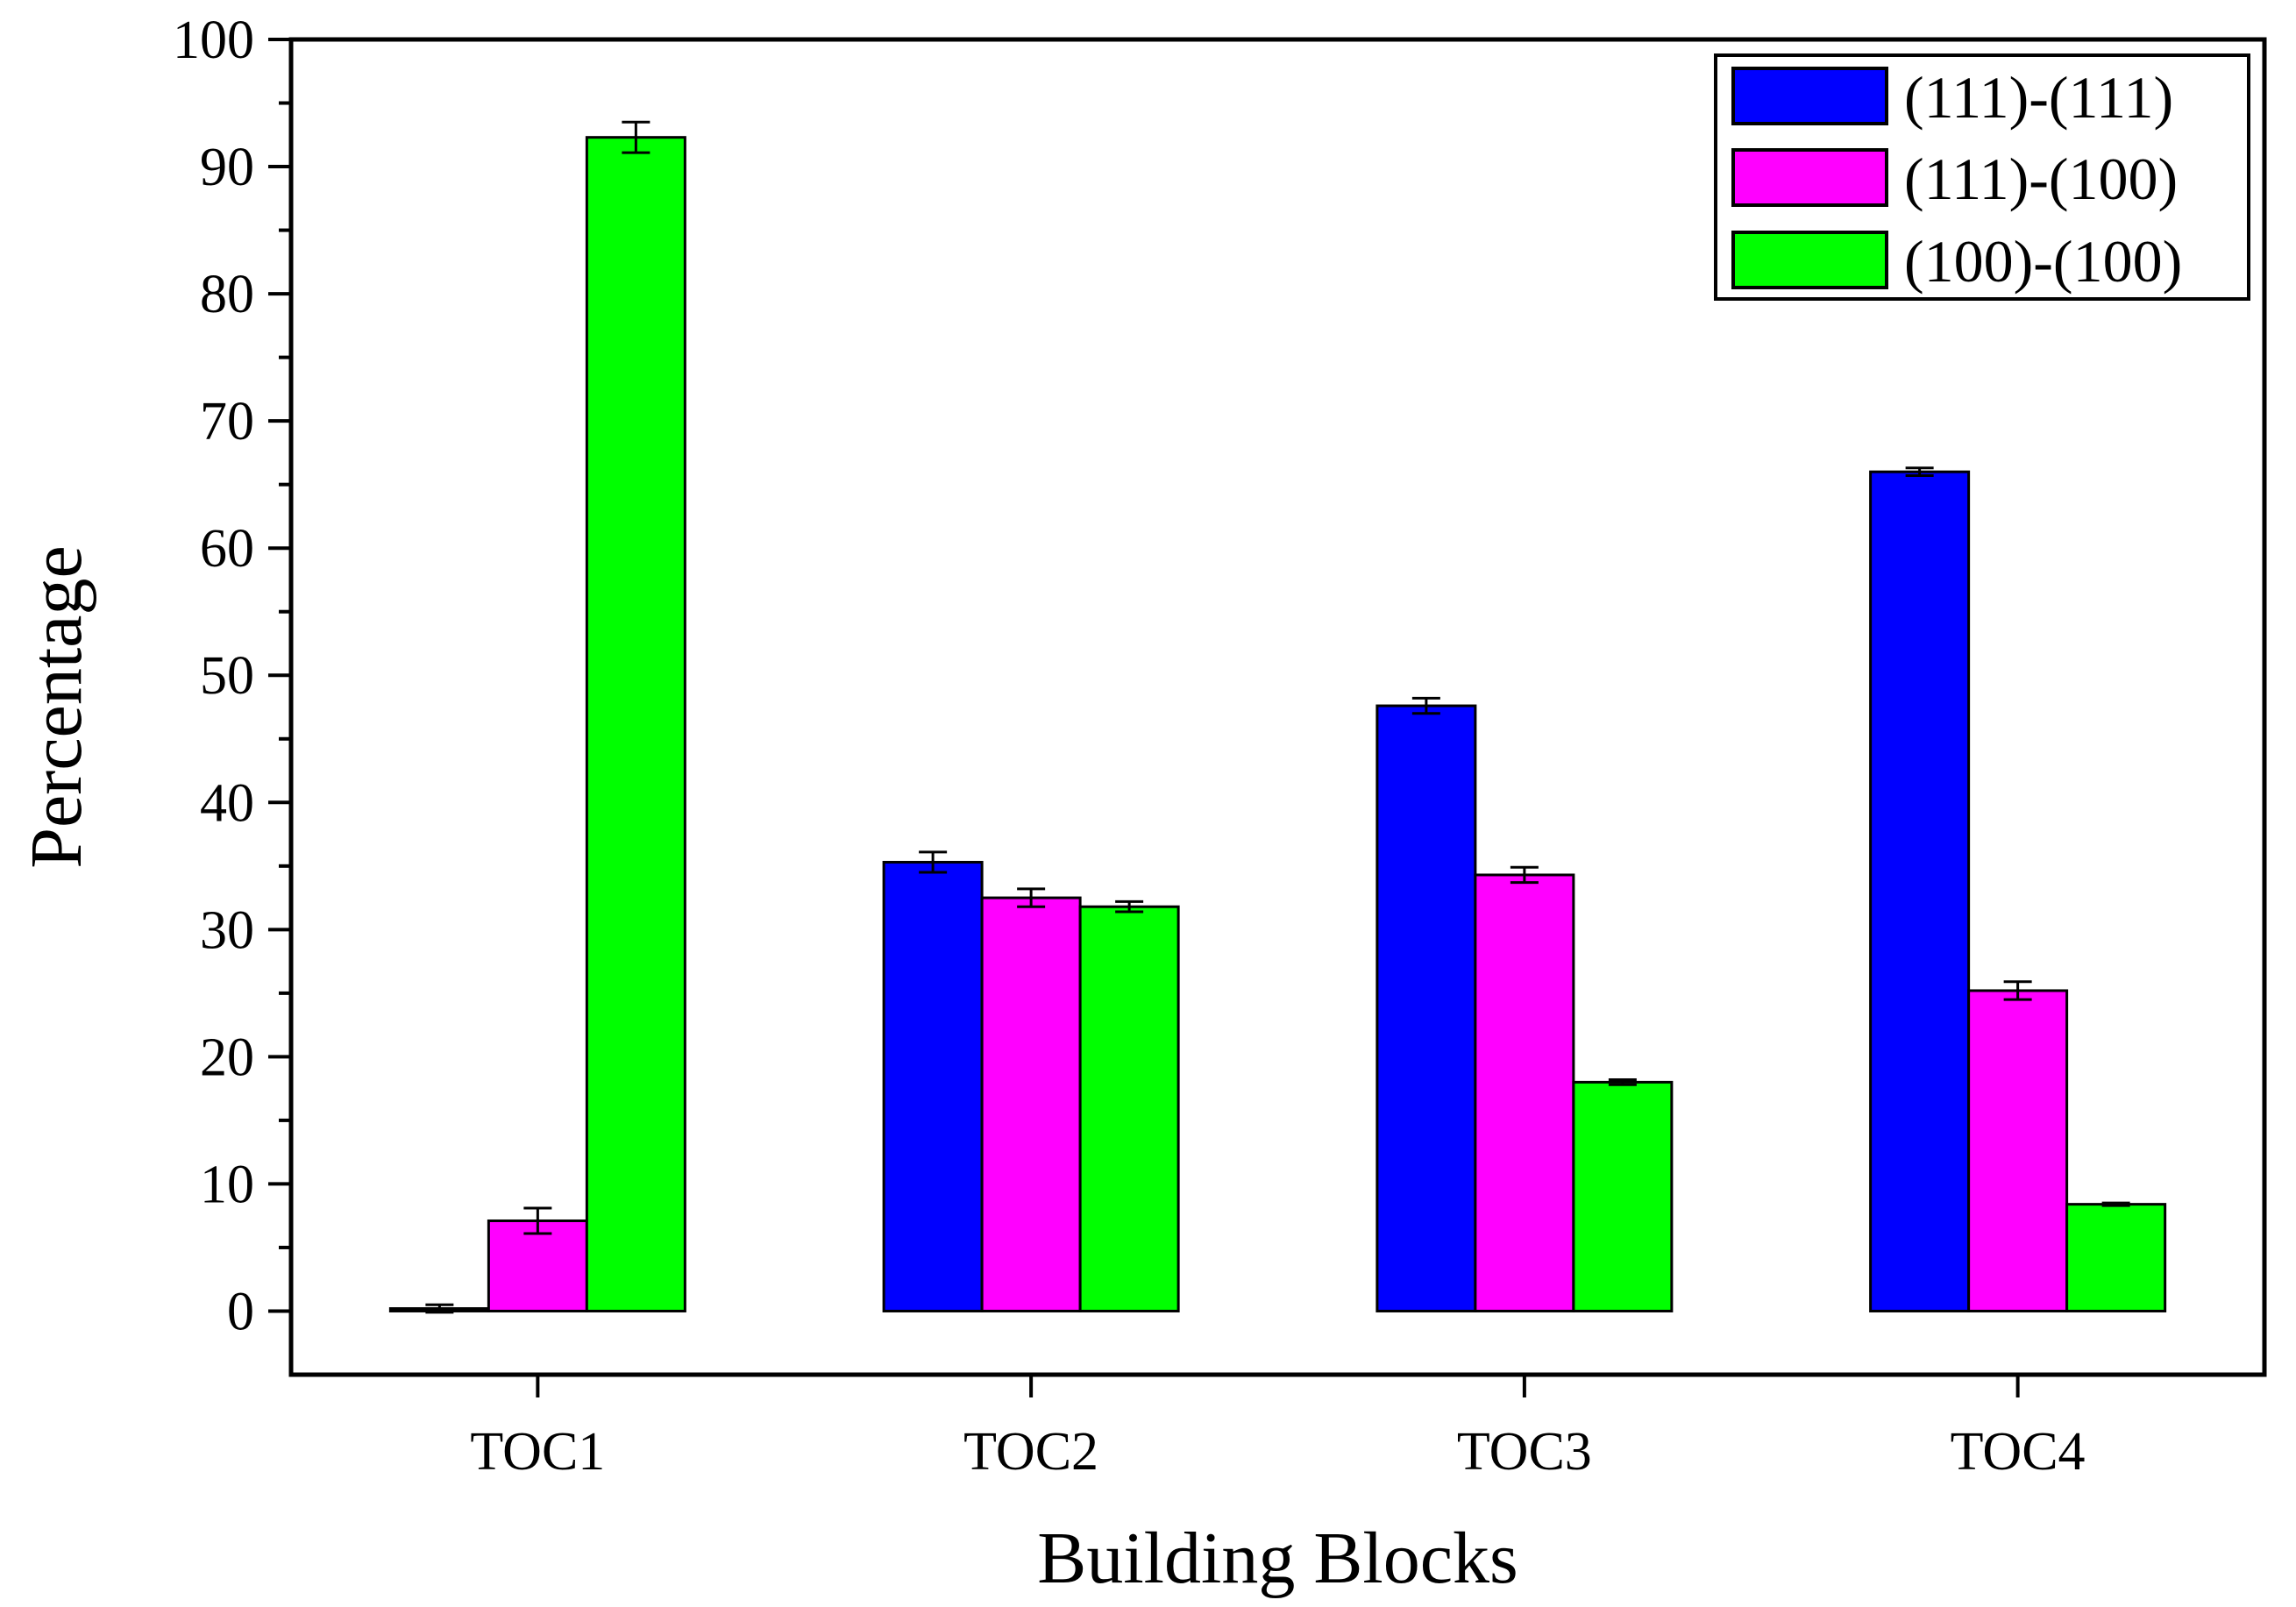  I want to click on y-axis-title: Percentage, so click(56, 706).